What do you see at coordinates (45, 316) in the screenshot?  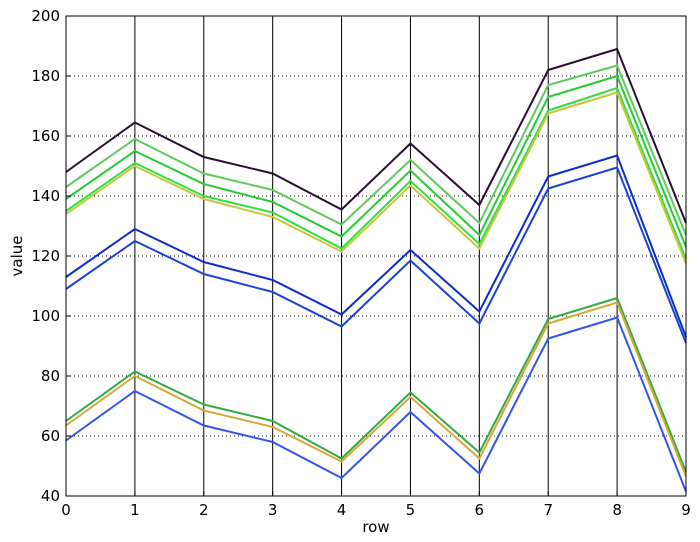 I see `y-tick-label: 100` at bounding box center [45, 316].